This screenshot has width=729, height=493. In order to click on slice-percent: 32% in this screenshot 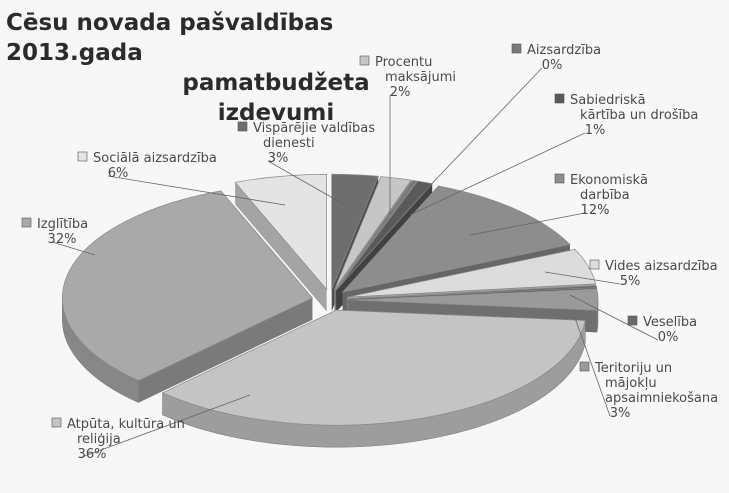, I will do `click(62, 239)`.